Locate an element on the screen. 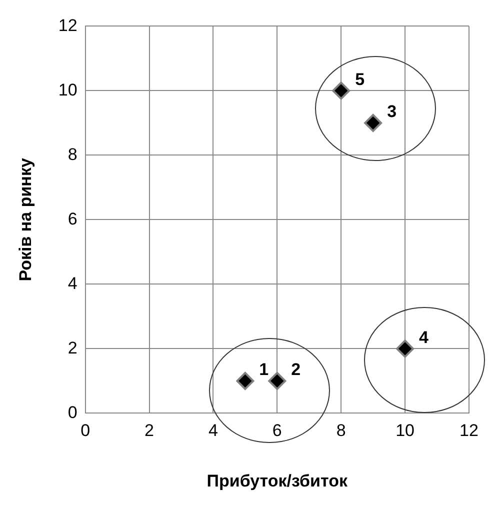 The width and height of the screenshot is (497, 508). x-tick-label: 12 is located at coordinates (469, 430).